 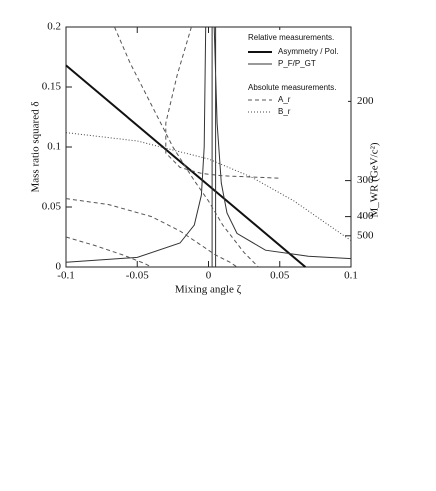 What do you see at coordinates (365, 235) in the screenshot?
I see `y2-tick-label: 500` at bounding box center [365, 235].